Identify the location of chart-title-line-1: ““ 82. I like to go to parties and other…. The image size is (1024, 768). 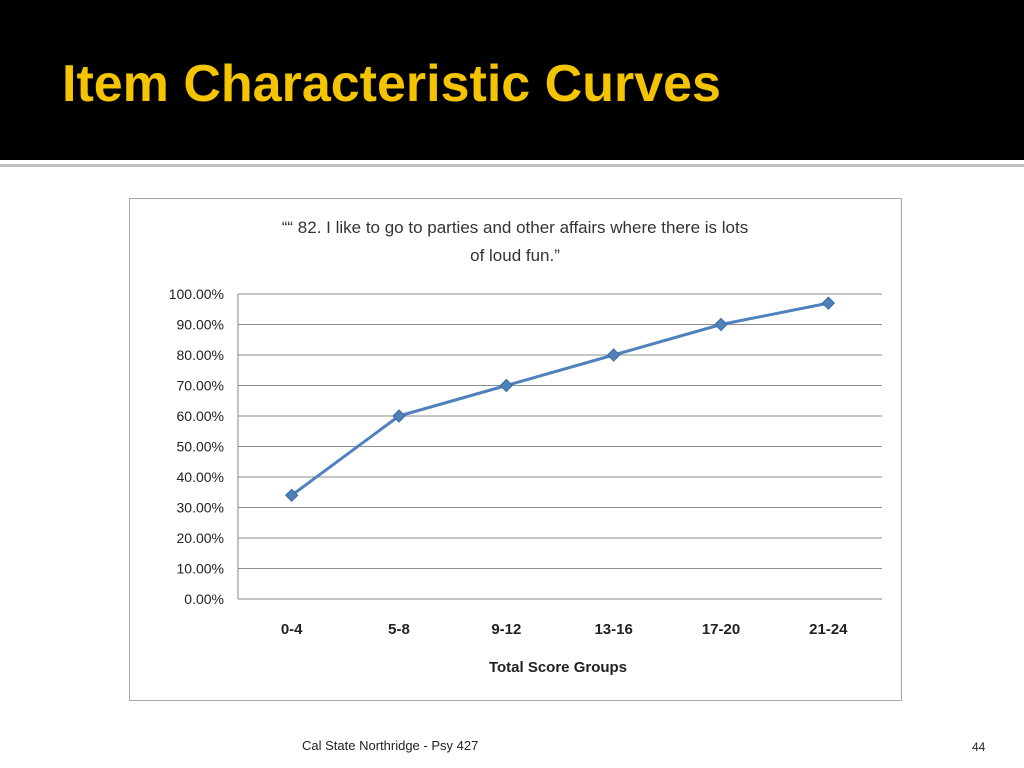
(515, 227).